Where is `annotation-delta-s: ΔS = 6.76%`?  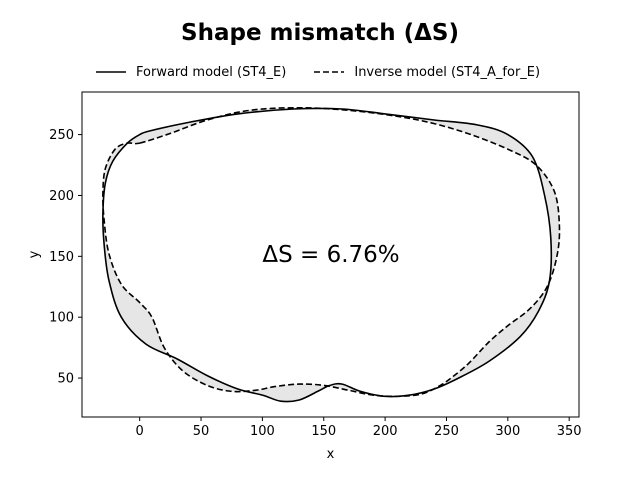 annotation-delta-s: ΔS = 6.76% is located at coordinates (330, 255).